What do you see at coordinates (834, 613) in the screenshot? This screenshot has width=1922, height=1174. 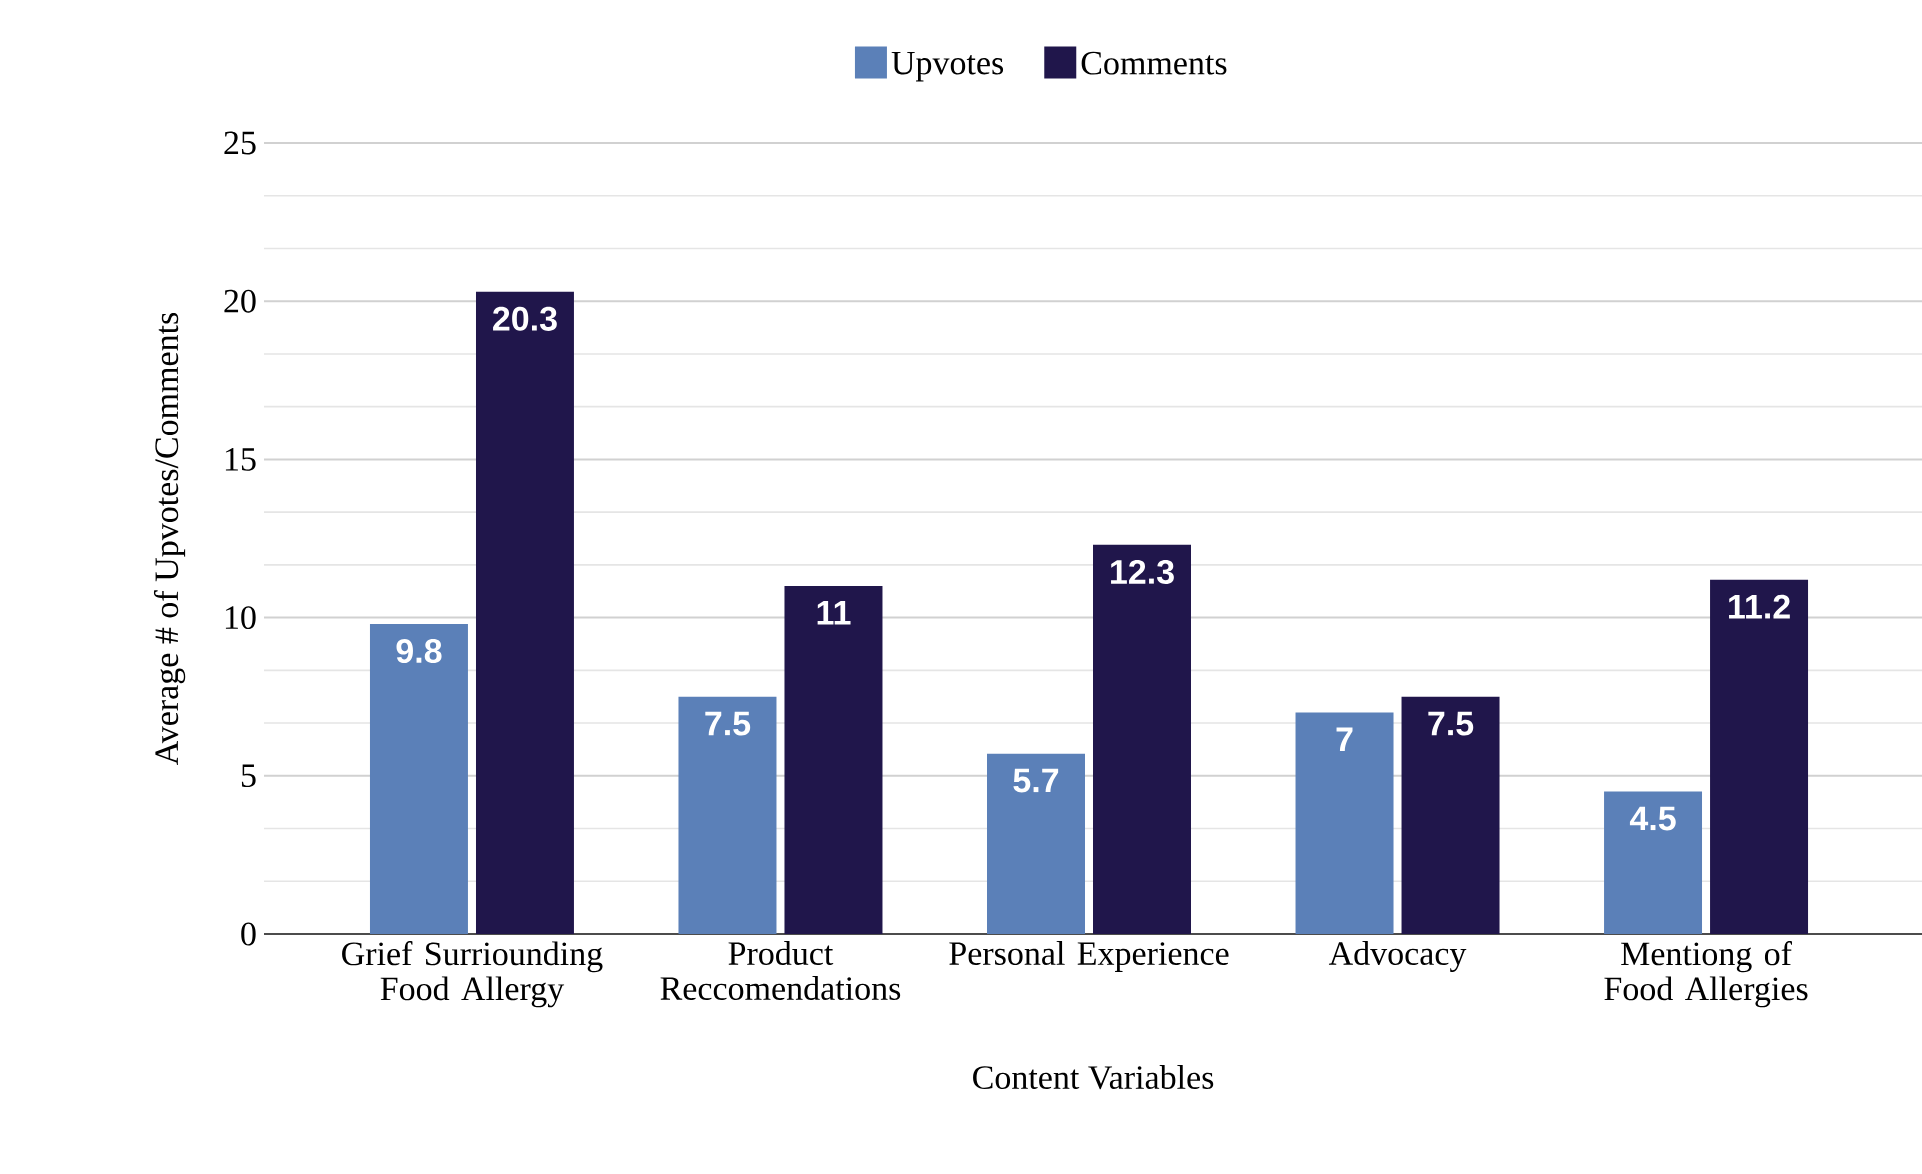 I see `data-label: 11` at bounding box center [834, 613].